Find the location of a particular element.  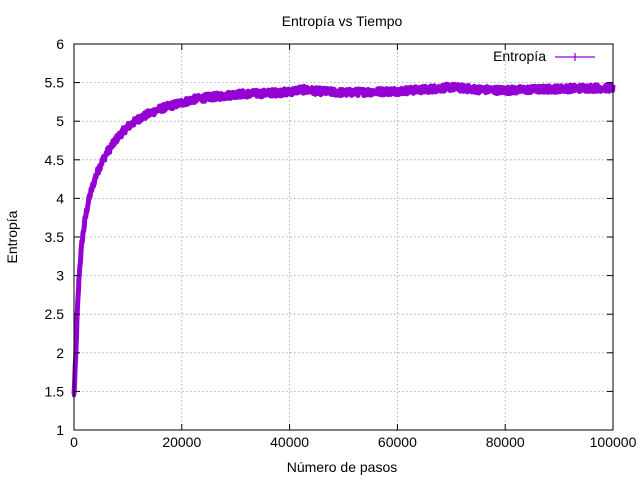

x-tick-label: 20000 is located at coordinates (181, 442).